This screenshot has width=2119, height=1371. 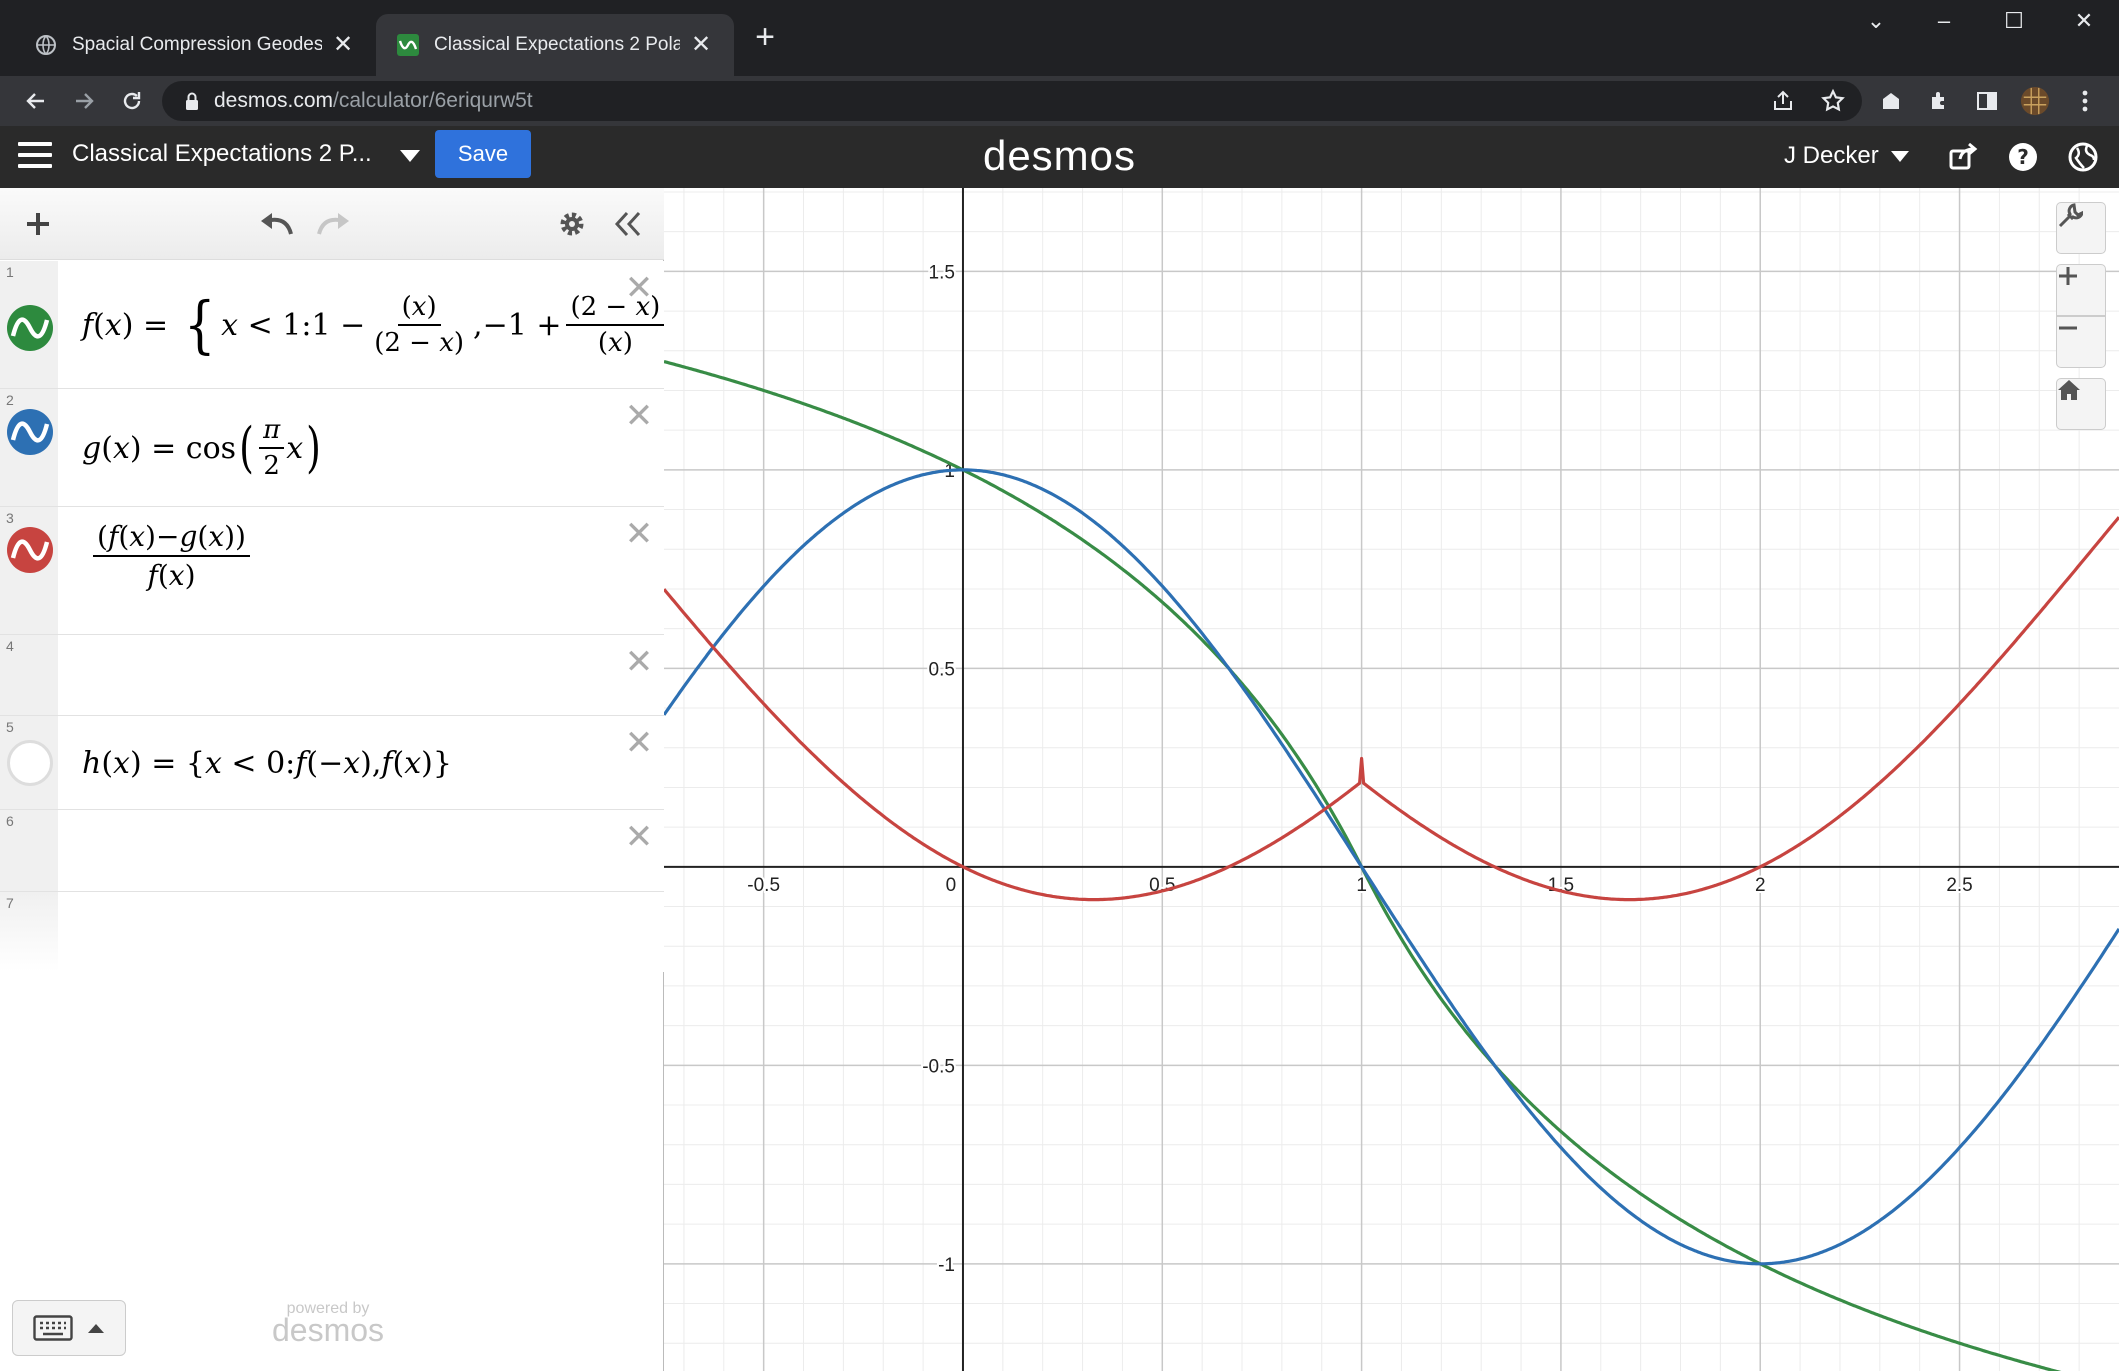 I want to click on keyboard-toggle-button, so click(x=69, y=1328).